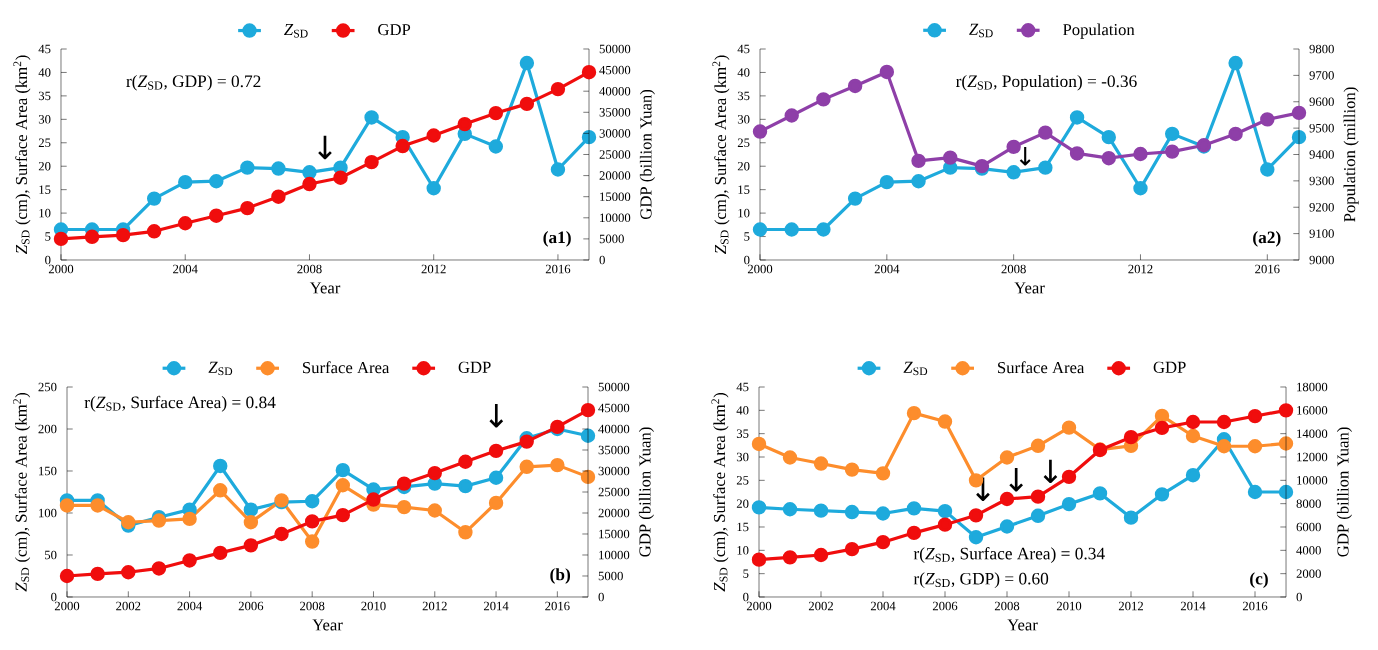 The image size is (1378, 650). I want to click on annotation: r(Z$_{SD}$, Surface Area) = 0.34, so click(1009, 555).